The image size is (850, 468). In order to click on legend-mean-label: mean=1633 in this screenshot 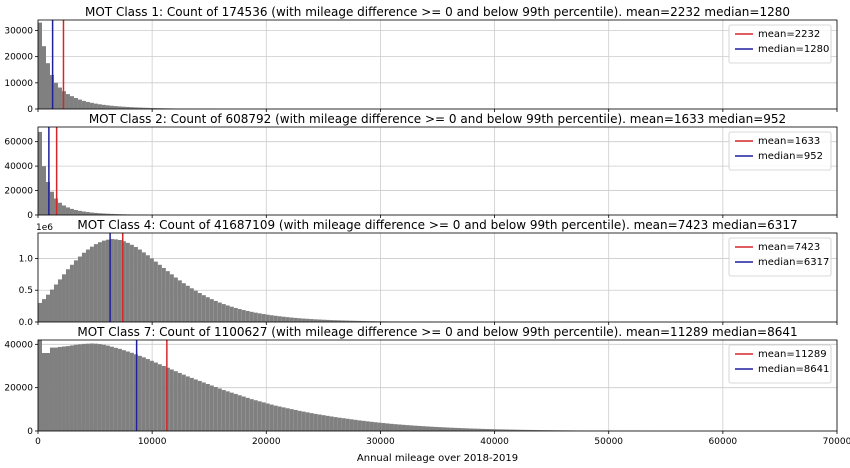, I will do `click(789, 141)`.